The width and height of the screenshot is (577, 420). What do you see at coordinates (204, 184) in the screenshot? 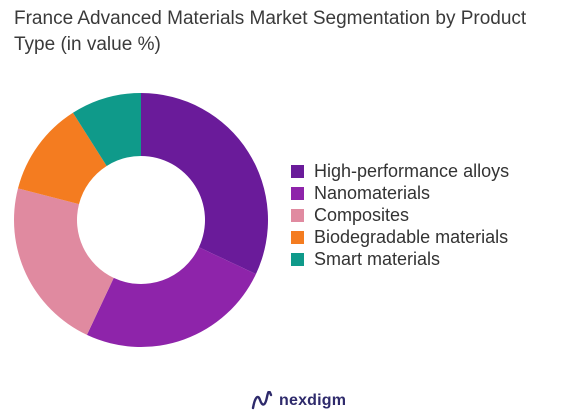
I see `donut-slice-high-performance-alloys` at bounding box center [204, 184].